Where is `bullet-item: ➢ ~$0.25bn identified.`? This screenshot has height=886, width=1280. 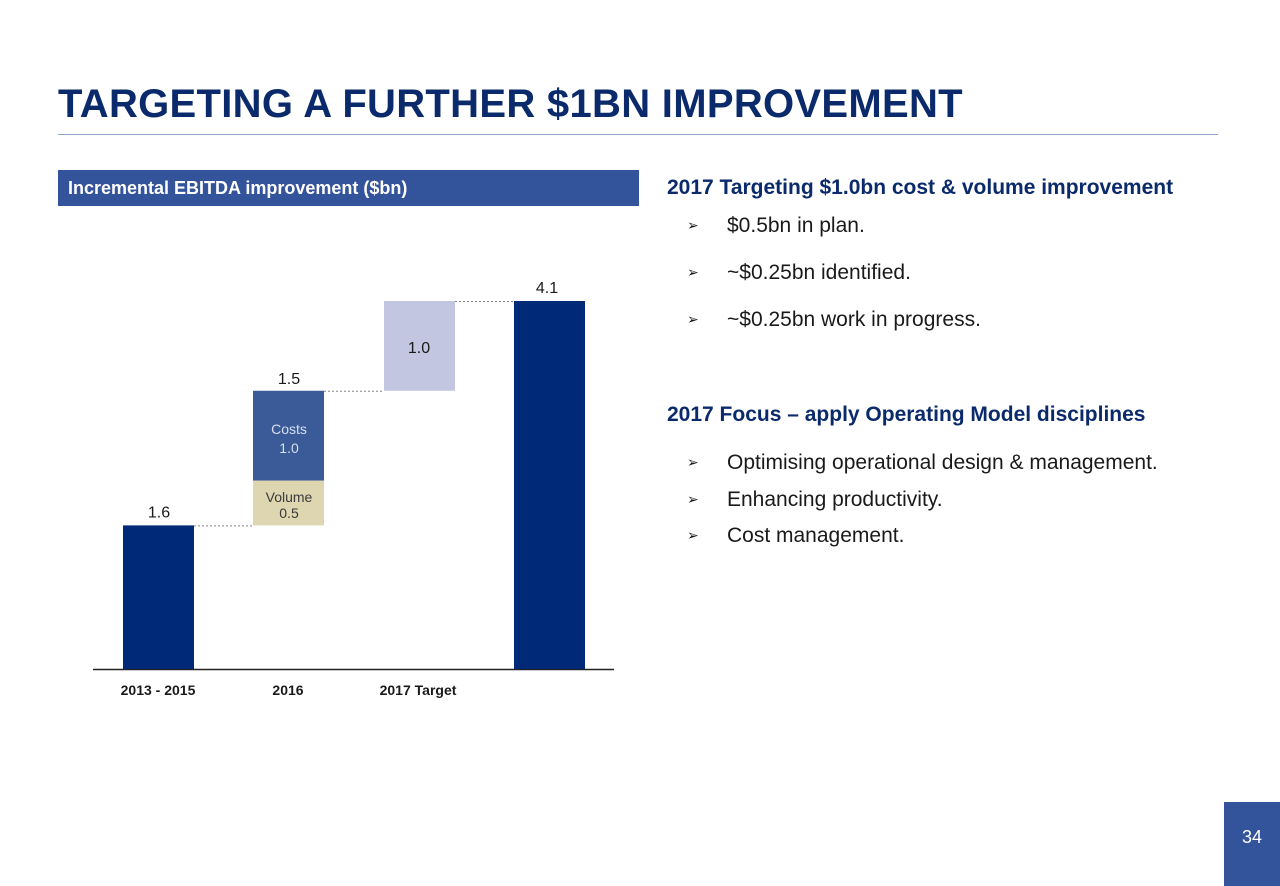 bullet-item: ➢ ~$0.25bn identified. is located at coordinates (799, 273).